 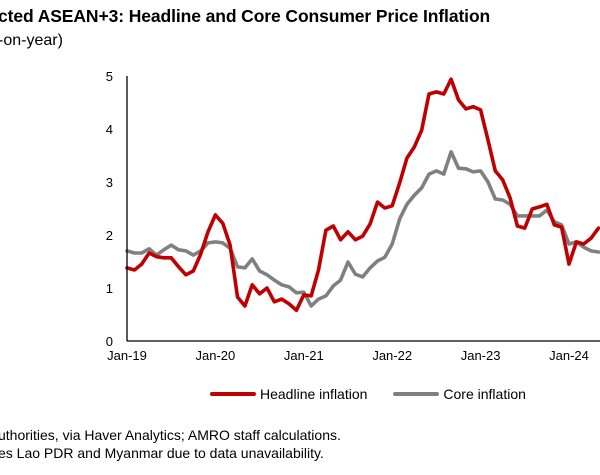 I want to click on y-tick-label: 0, so click(x=109, y=341).